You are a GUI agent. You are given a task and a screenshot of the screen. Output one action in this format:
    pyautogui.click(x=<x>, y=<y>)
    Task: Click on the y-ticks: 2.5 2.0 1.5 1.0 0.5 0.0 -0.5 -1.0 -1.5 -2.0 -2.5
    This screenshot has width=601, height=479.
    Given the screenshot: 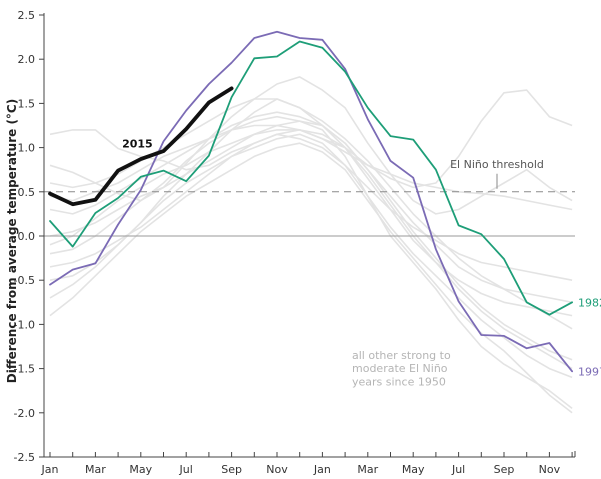 What is the action you would take?
    pyautogui.click(x=29, y=236)
    